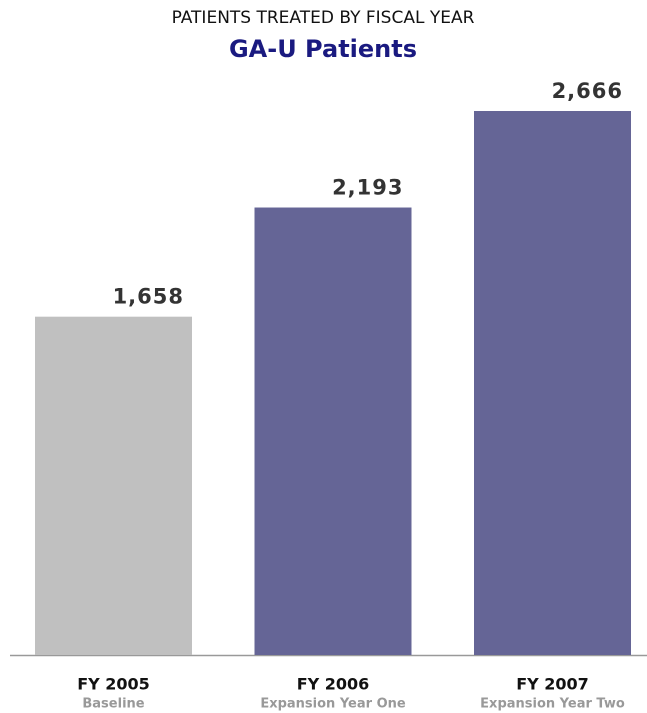  I want to click on x-tick-label: FY 2005, so click(113, 684).